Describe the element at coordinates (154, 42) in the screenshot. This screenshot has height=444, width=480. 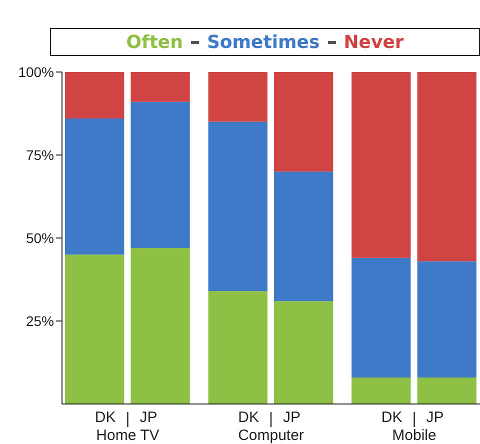
I see `text: Often` at that location.